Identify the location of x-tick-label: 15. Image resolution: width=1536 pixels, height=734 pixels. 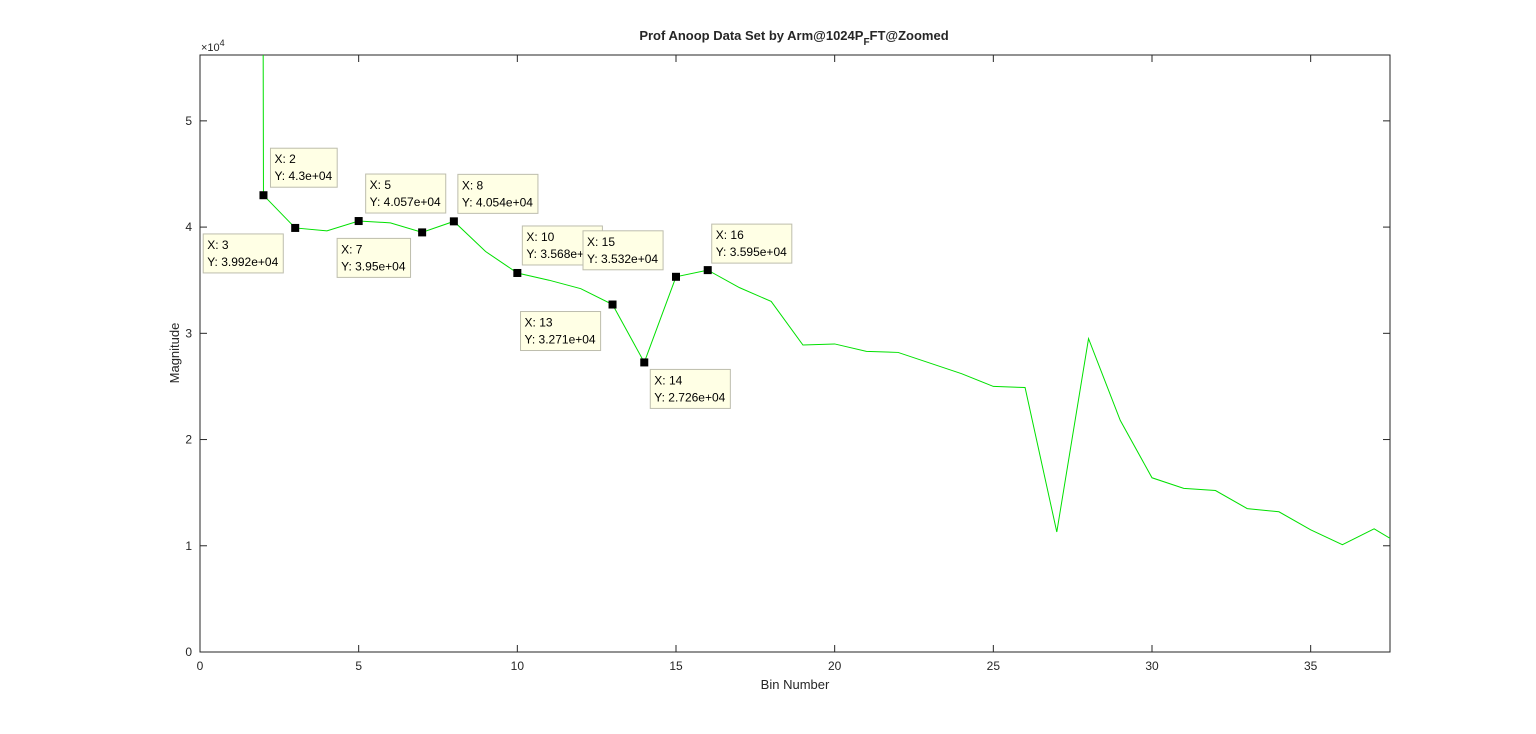
(676, 666).